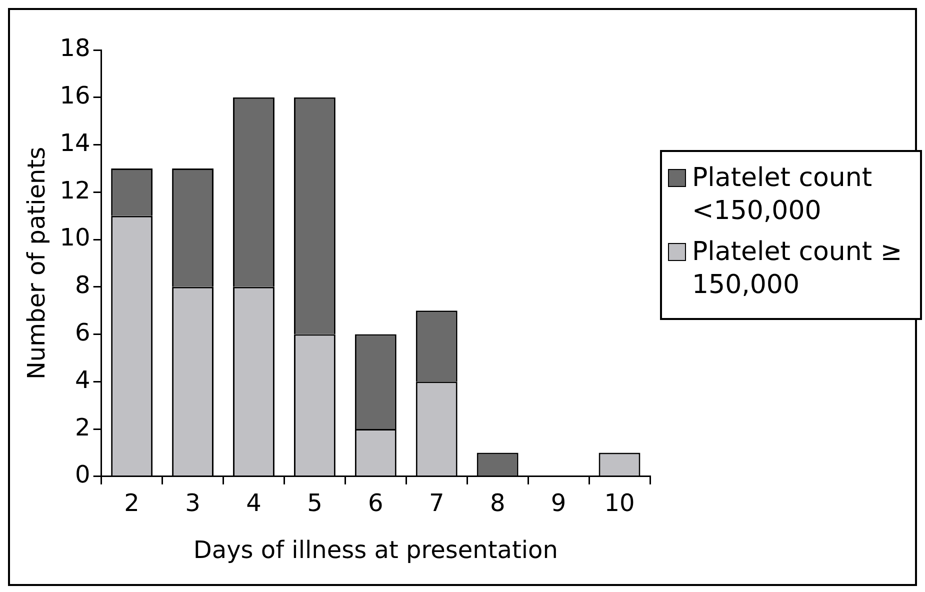 The height and width of the screenshot is (592, 925). Describe the element at coordinates (314, 503) in the screenshot. I see `x-tick-label: 5` at that location.